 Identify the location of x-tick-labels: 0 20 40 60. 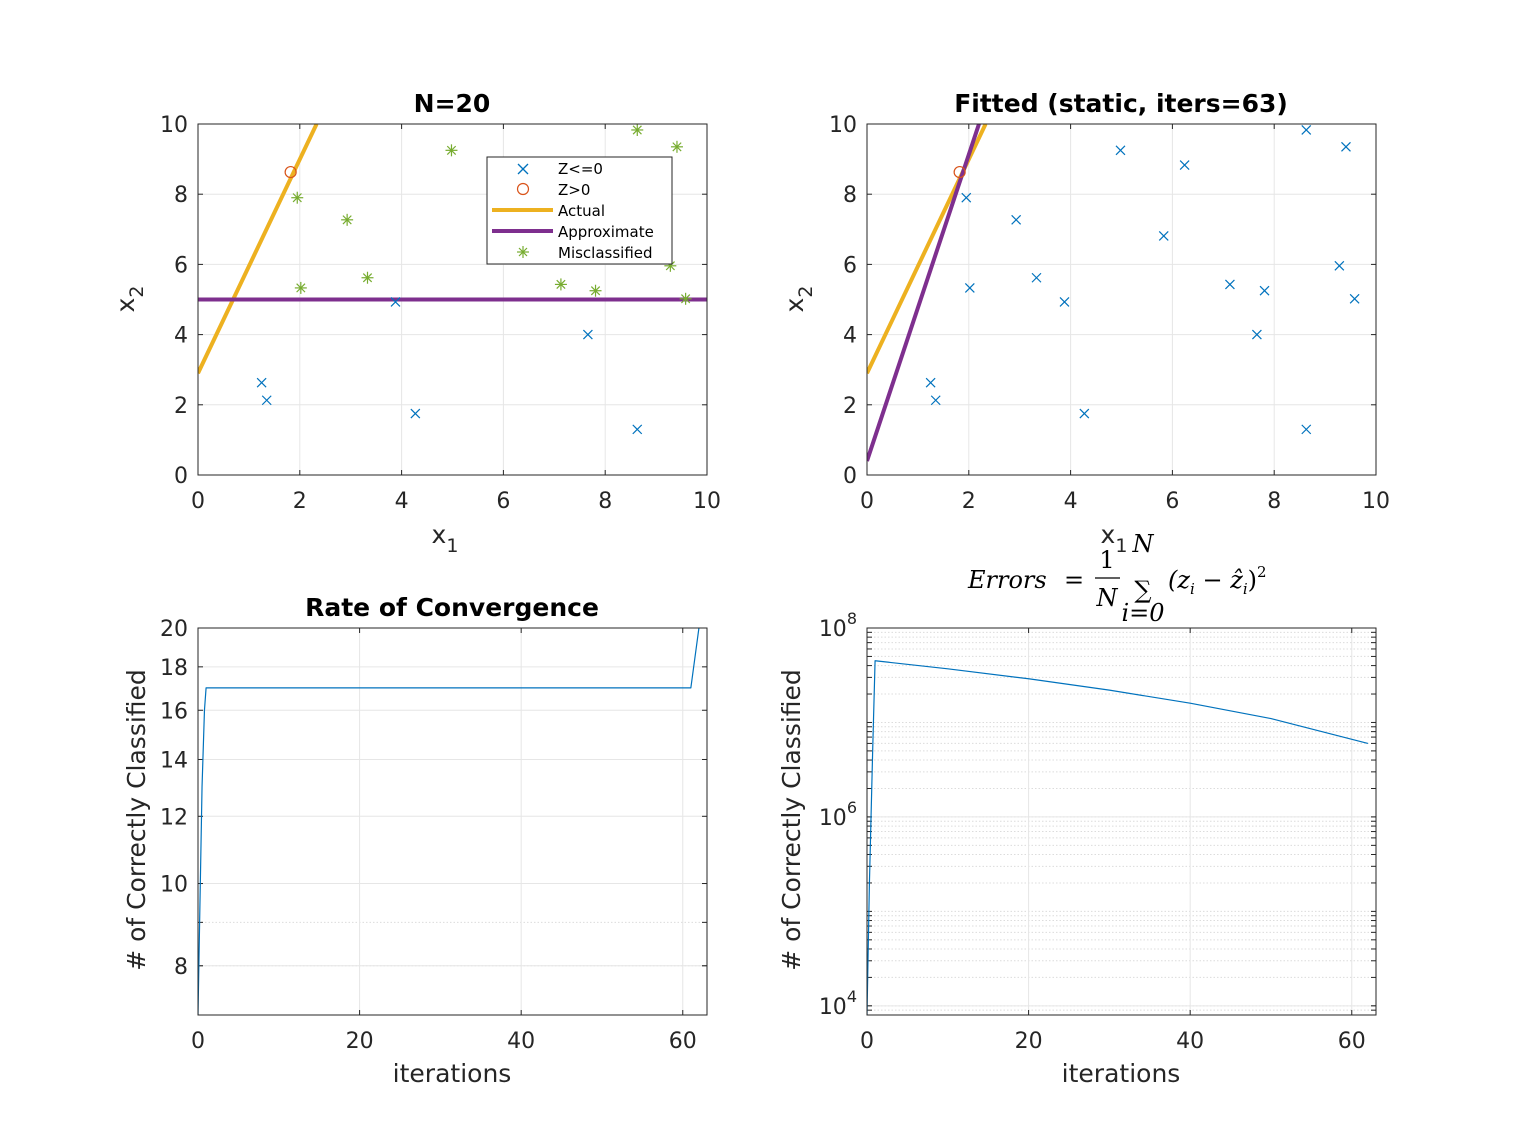
(444, 1041).